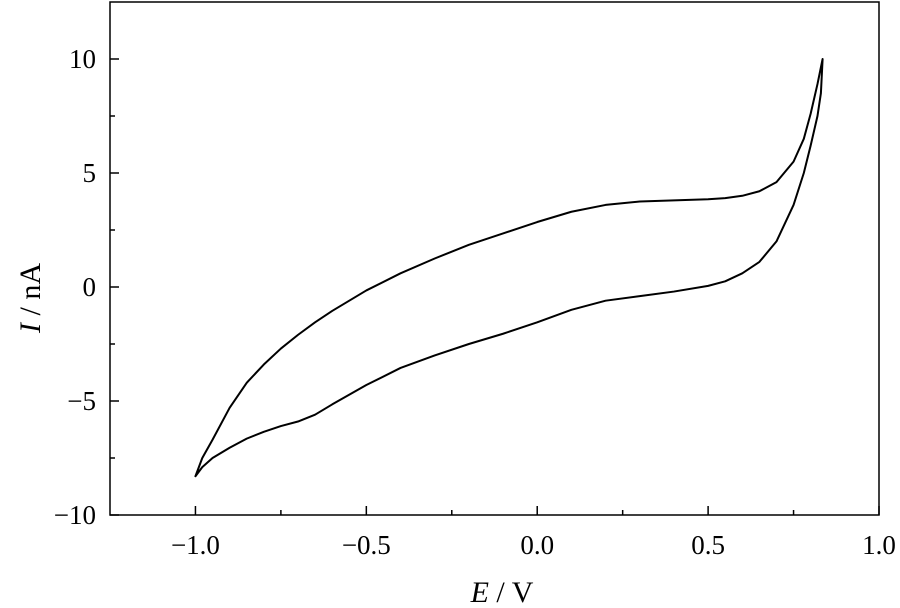 The image size is (900, 608). What do you see at coordinates (366, 545) in the screenshot?
I see `x-tick-label: −0.5` at bounding box center [366, 545].